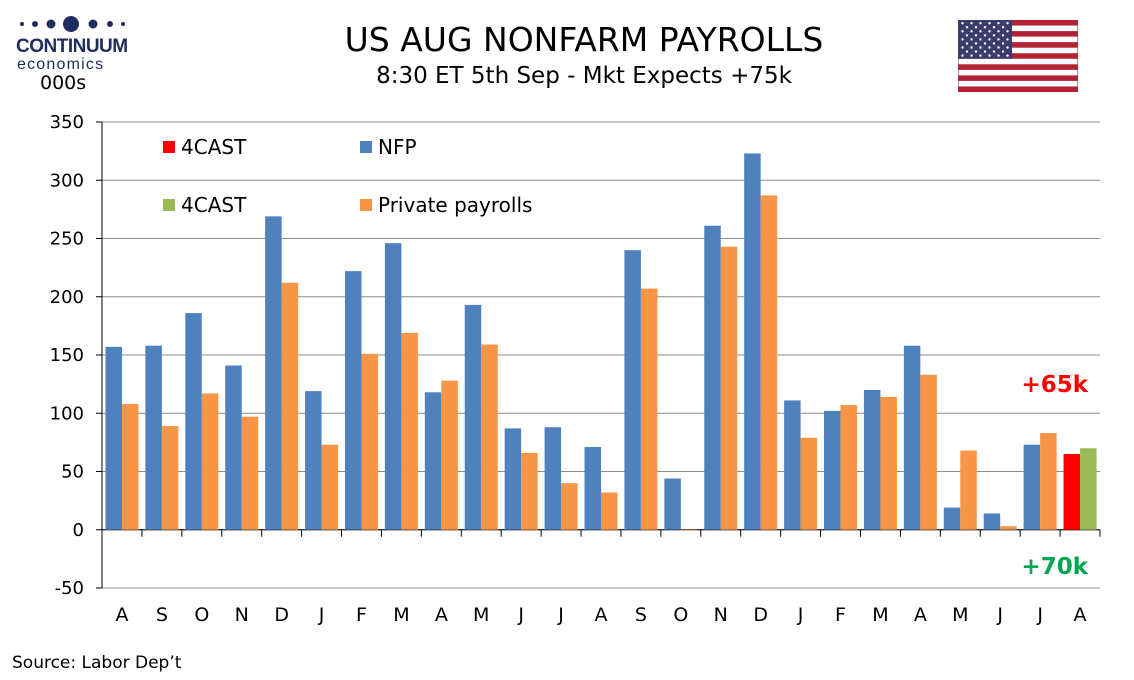 This screenshot has width=1134, height=680. Describe the element at coordinates (67, 239) in the screenshot. I see `y-tick-label: 250` at that location.